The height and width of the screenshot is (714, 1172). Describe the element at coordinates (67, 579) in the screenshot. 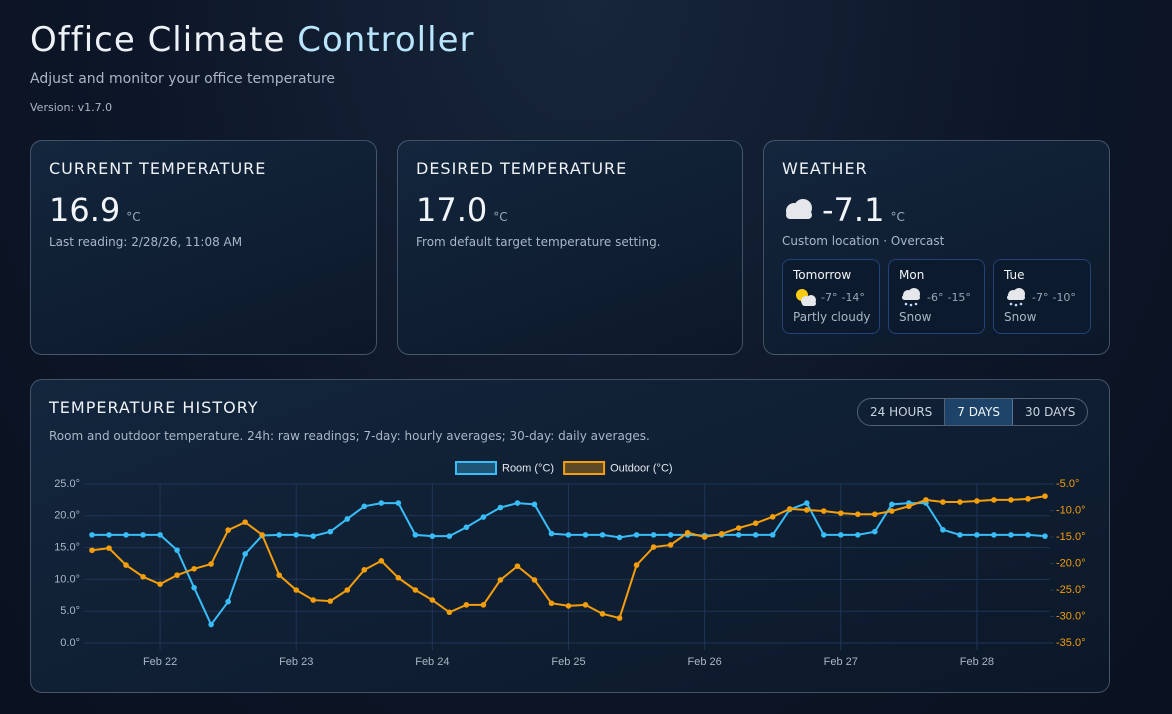

I see `y-tick-label: 10.0°` at that location.